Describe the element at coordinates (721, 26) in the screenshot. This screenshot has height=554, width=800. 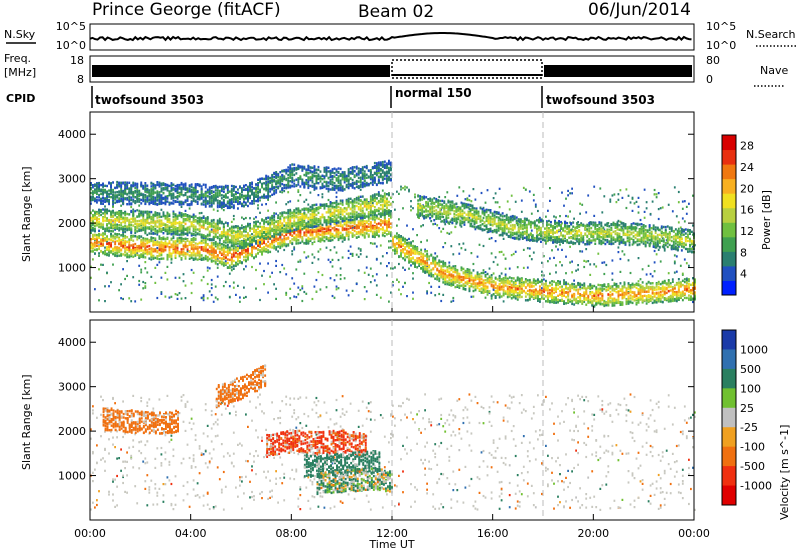
I see `nsearch-tick-top: 10^5` at that location.